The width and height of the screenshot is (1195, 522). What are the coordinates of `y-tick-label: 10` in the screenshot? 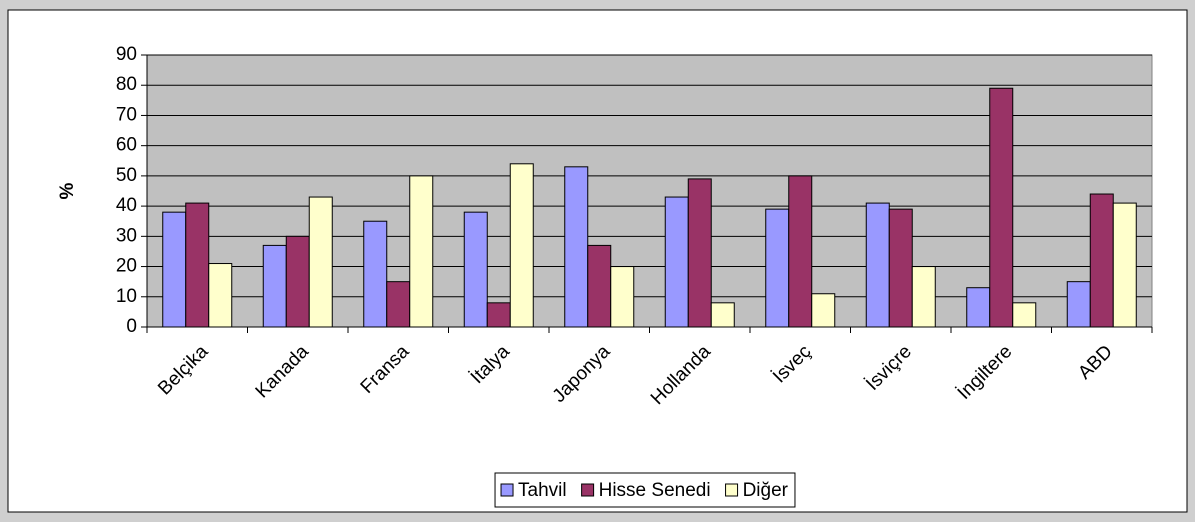 It's located at (126, 296).